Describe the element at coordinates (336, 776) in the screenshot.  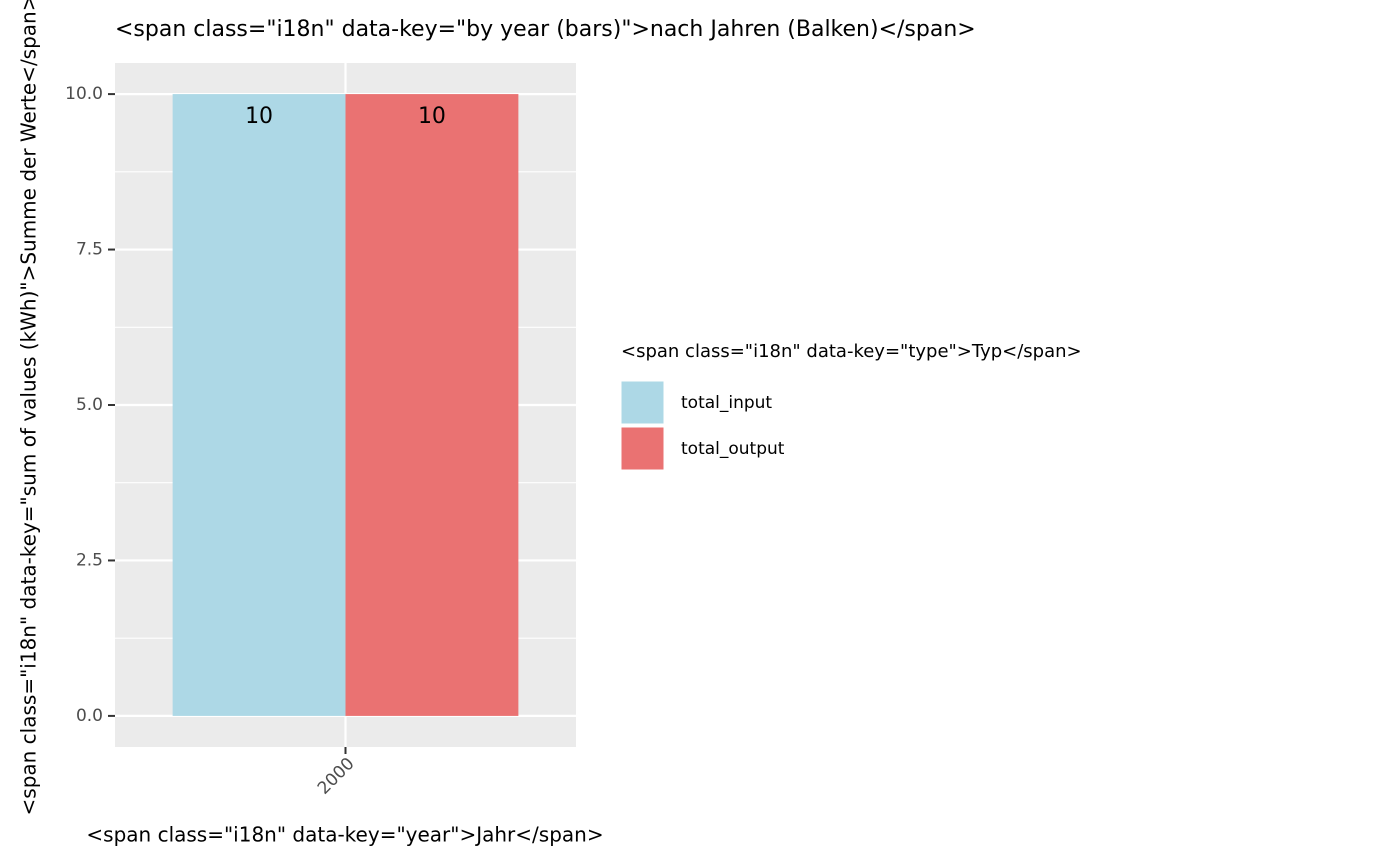
I see `x-tick-label: 2000` at that location.